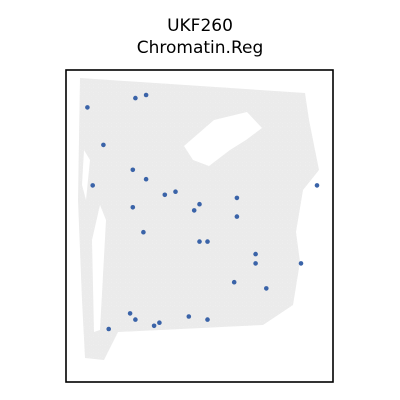 The image size is (400, 400). I want to click on chart-title: UKF260, so click(200, 26).